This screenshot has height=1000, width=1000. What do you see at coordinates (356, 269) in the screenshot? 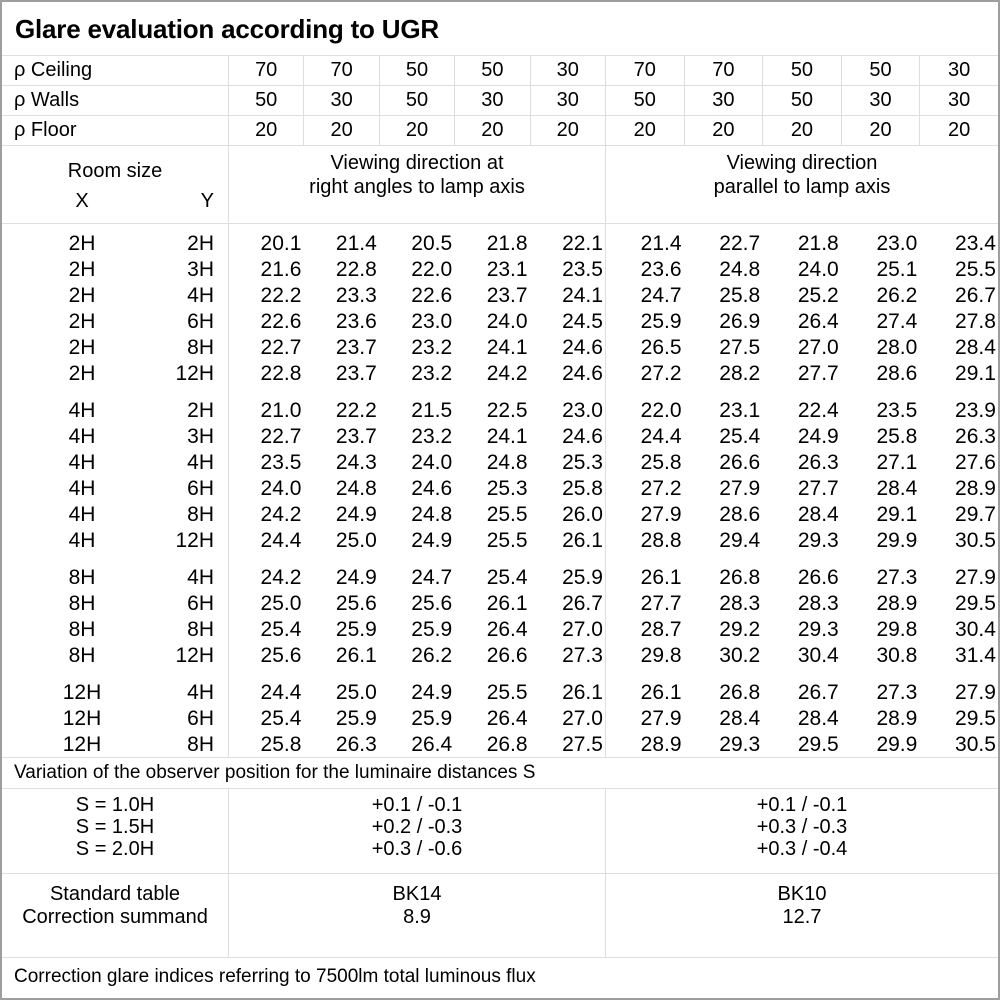
I see `ugr-value-cell: 22.8` at bounding box center [356, 269].